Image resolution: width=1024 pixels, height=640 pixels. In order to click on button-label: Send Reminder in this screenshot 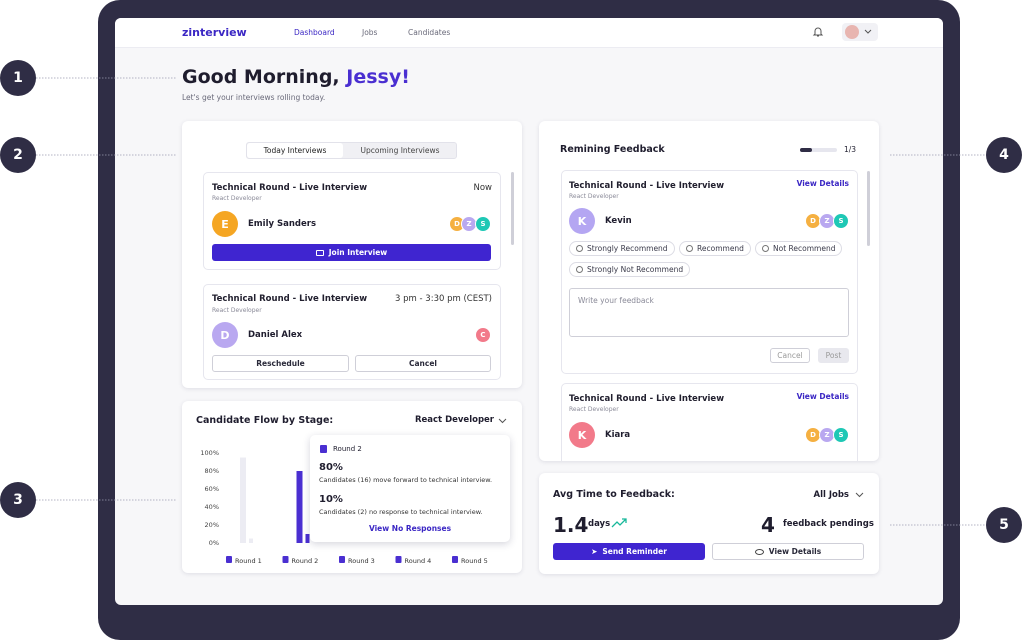, I will do `click(634, 551)`.